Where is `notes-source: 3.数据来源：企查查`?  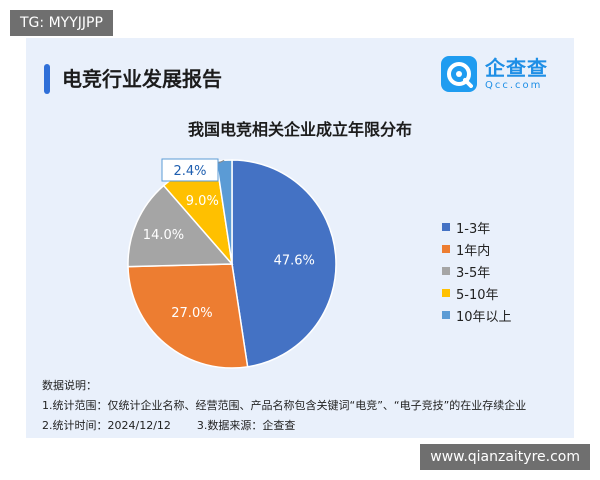
notes-source: 3.数据来源：企查查 is located at coordinates (246, 425).